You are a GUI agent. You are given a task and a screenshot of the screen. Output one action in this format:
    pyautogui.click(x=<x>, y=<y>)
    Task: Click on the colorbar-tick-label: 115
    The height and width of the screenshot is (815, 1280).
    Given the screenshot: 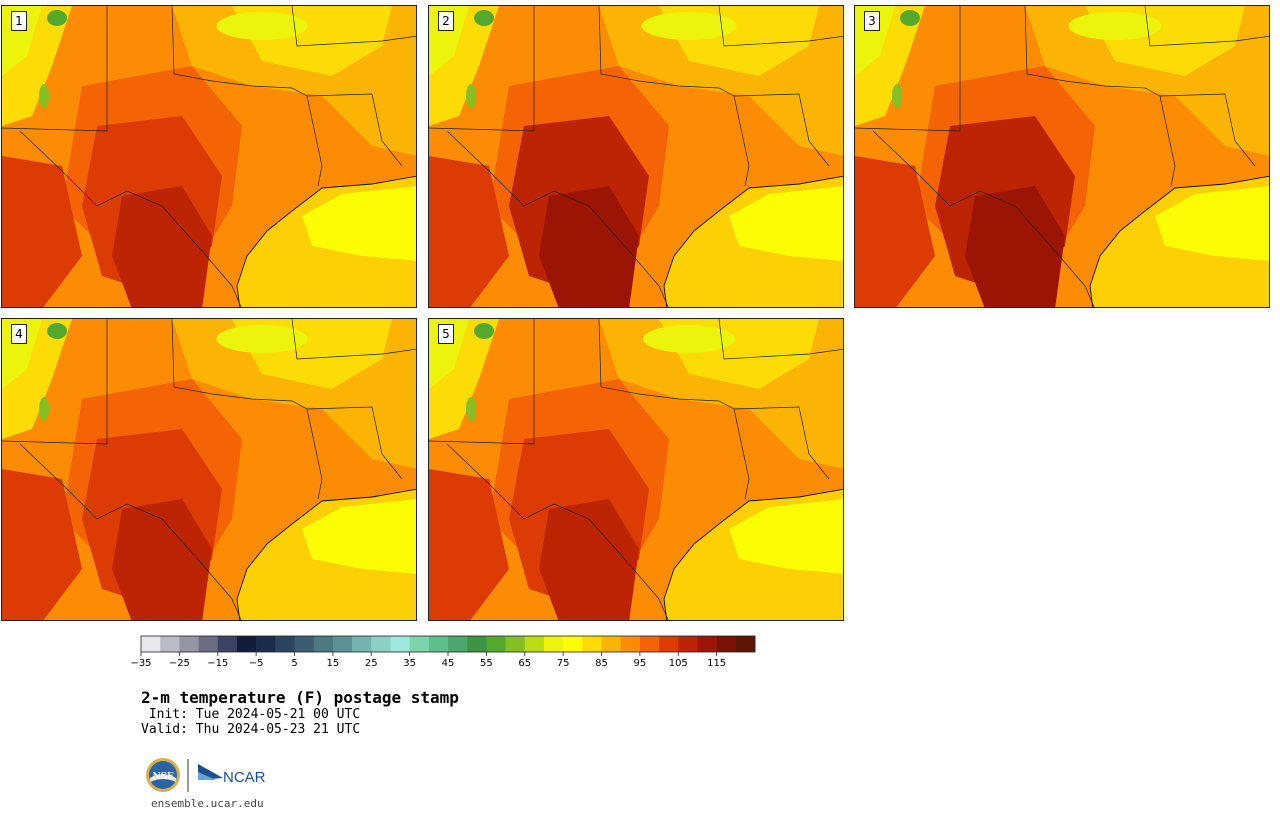 What is the action you would take?
    pyautogui.click(x=716, y=663)
    